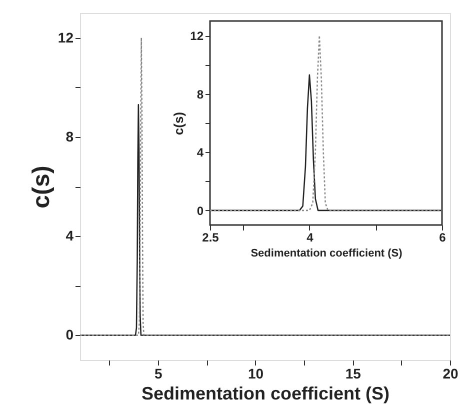  What do you see at coordinates (211, 237) in the screenshot?
I see `x-tick-label: 2.5` at bounding box center [211, 237].